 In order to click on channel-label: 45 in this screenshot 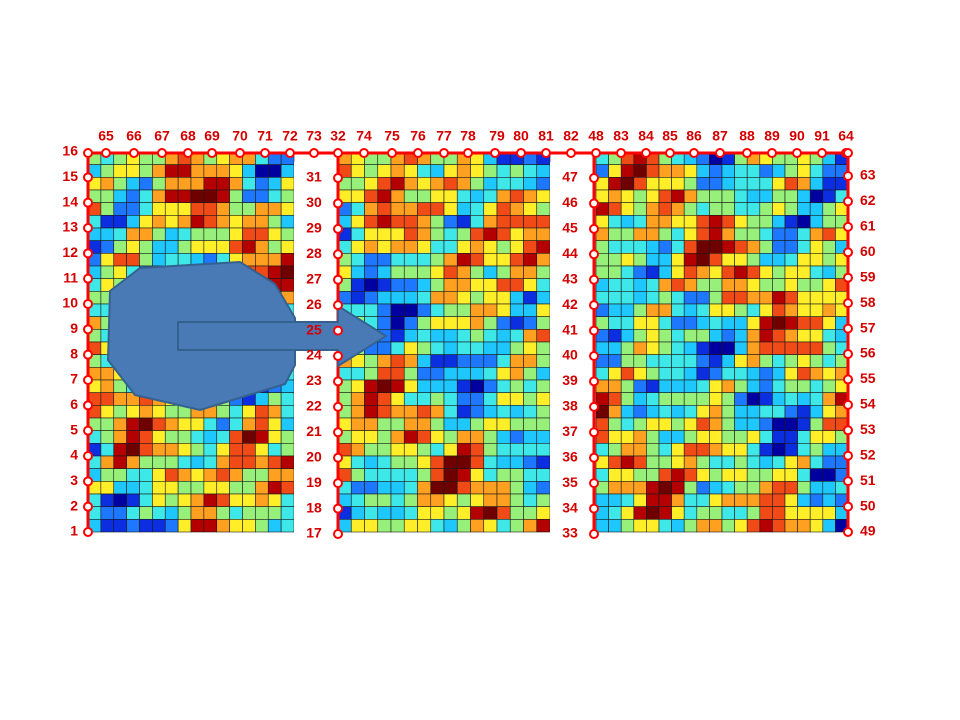, I will do `click(570, 228)`.